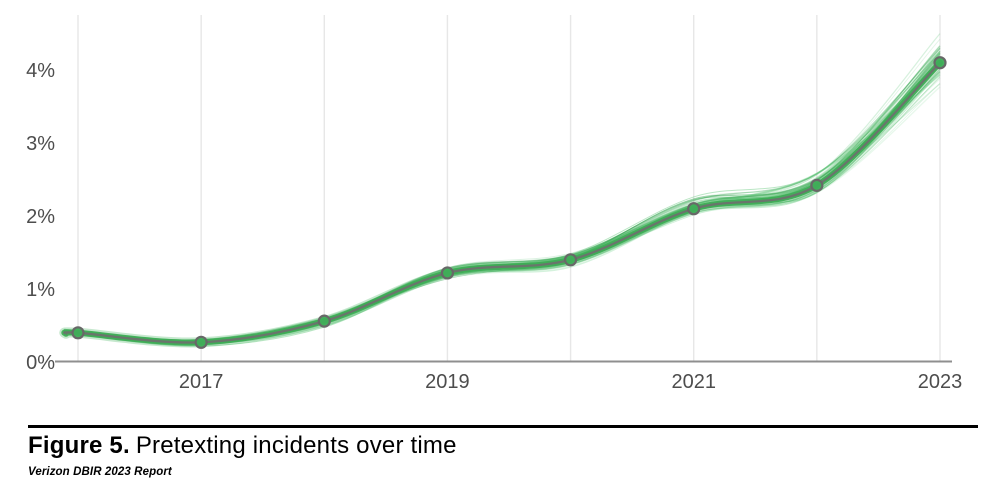  Describe the element at coordinates (693, 382) in the screenshot. I see `x-tick-label: 2021` at that location.